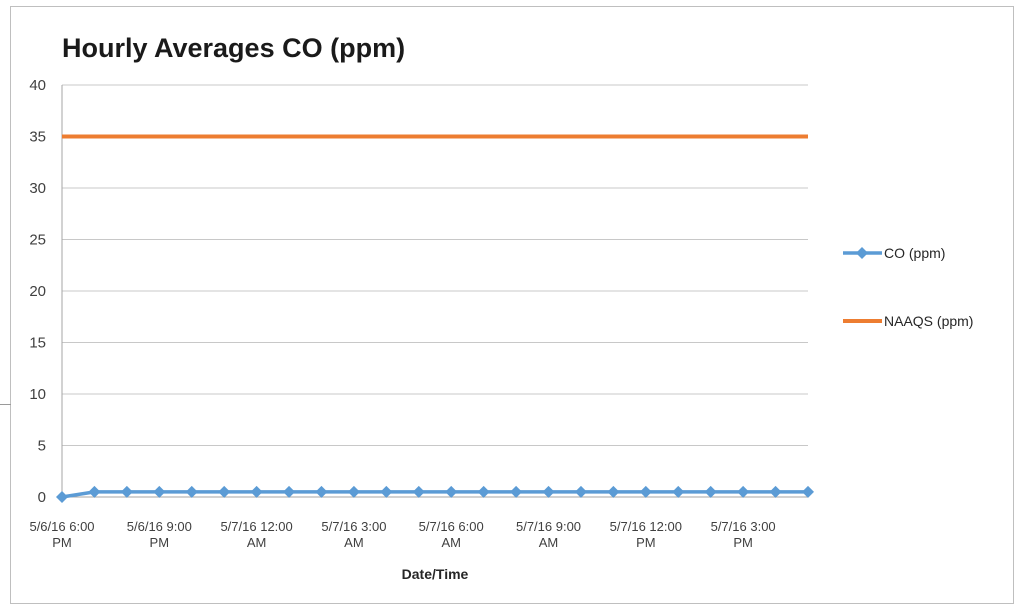 The height and width of the screenshot is (605, 1015). I want to click on y-tick-label: 10, so click(37, 394).